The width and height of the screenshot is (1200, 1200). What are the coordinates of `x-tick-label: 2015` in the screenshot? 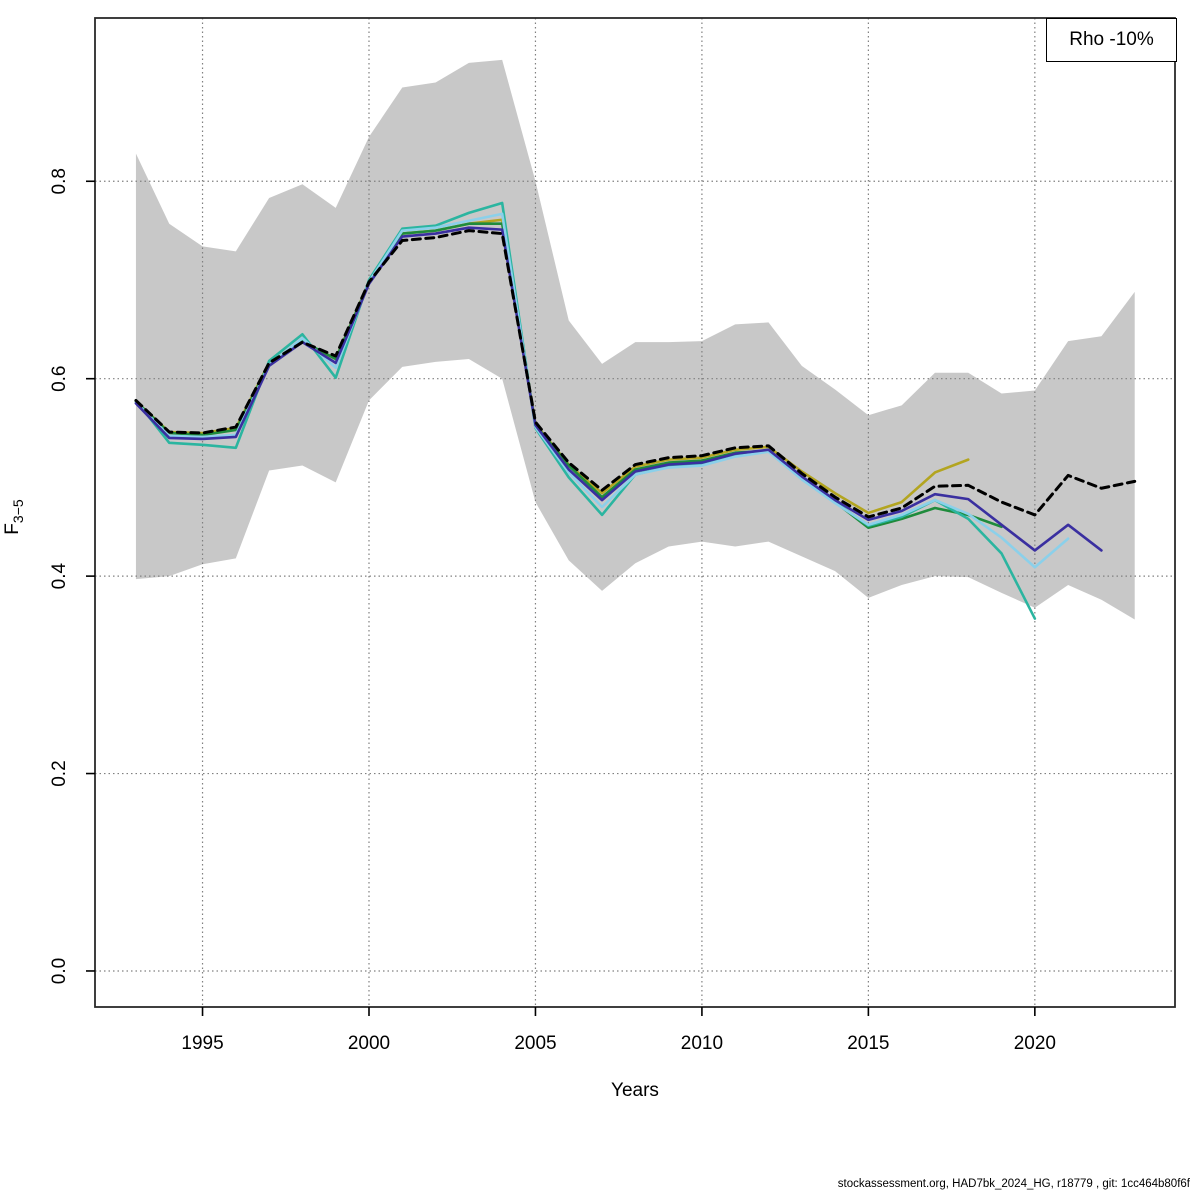 It's located at (868, 1043).